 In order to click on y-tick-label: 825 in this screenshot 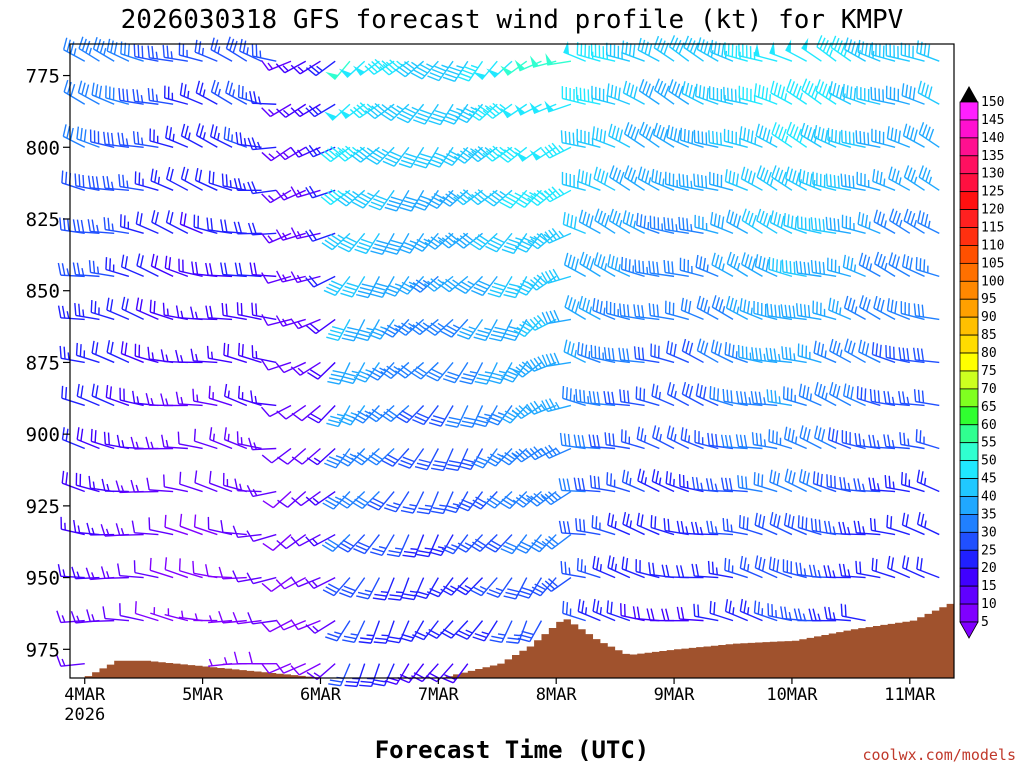, I will do `click(43, 220)`.